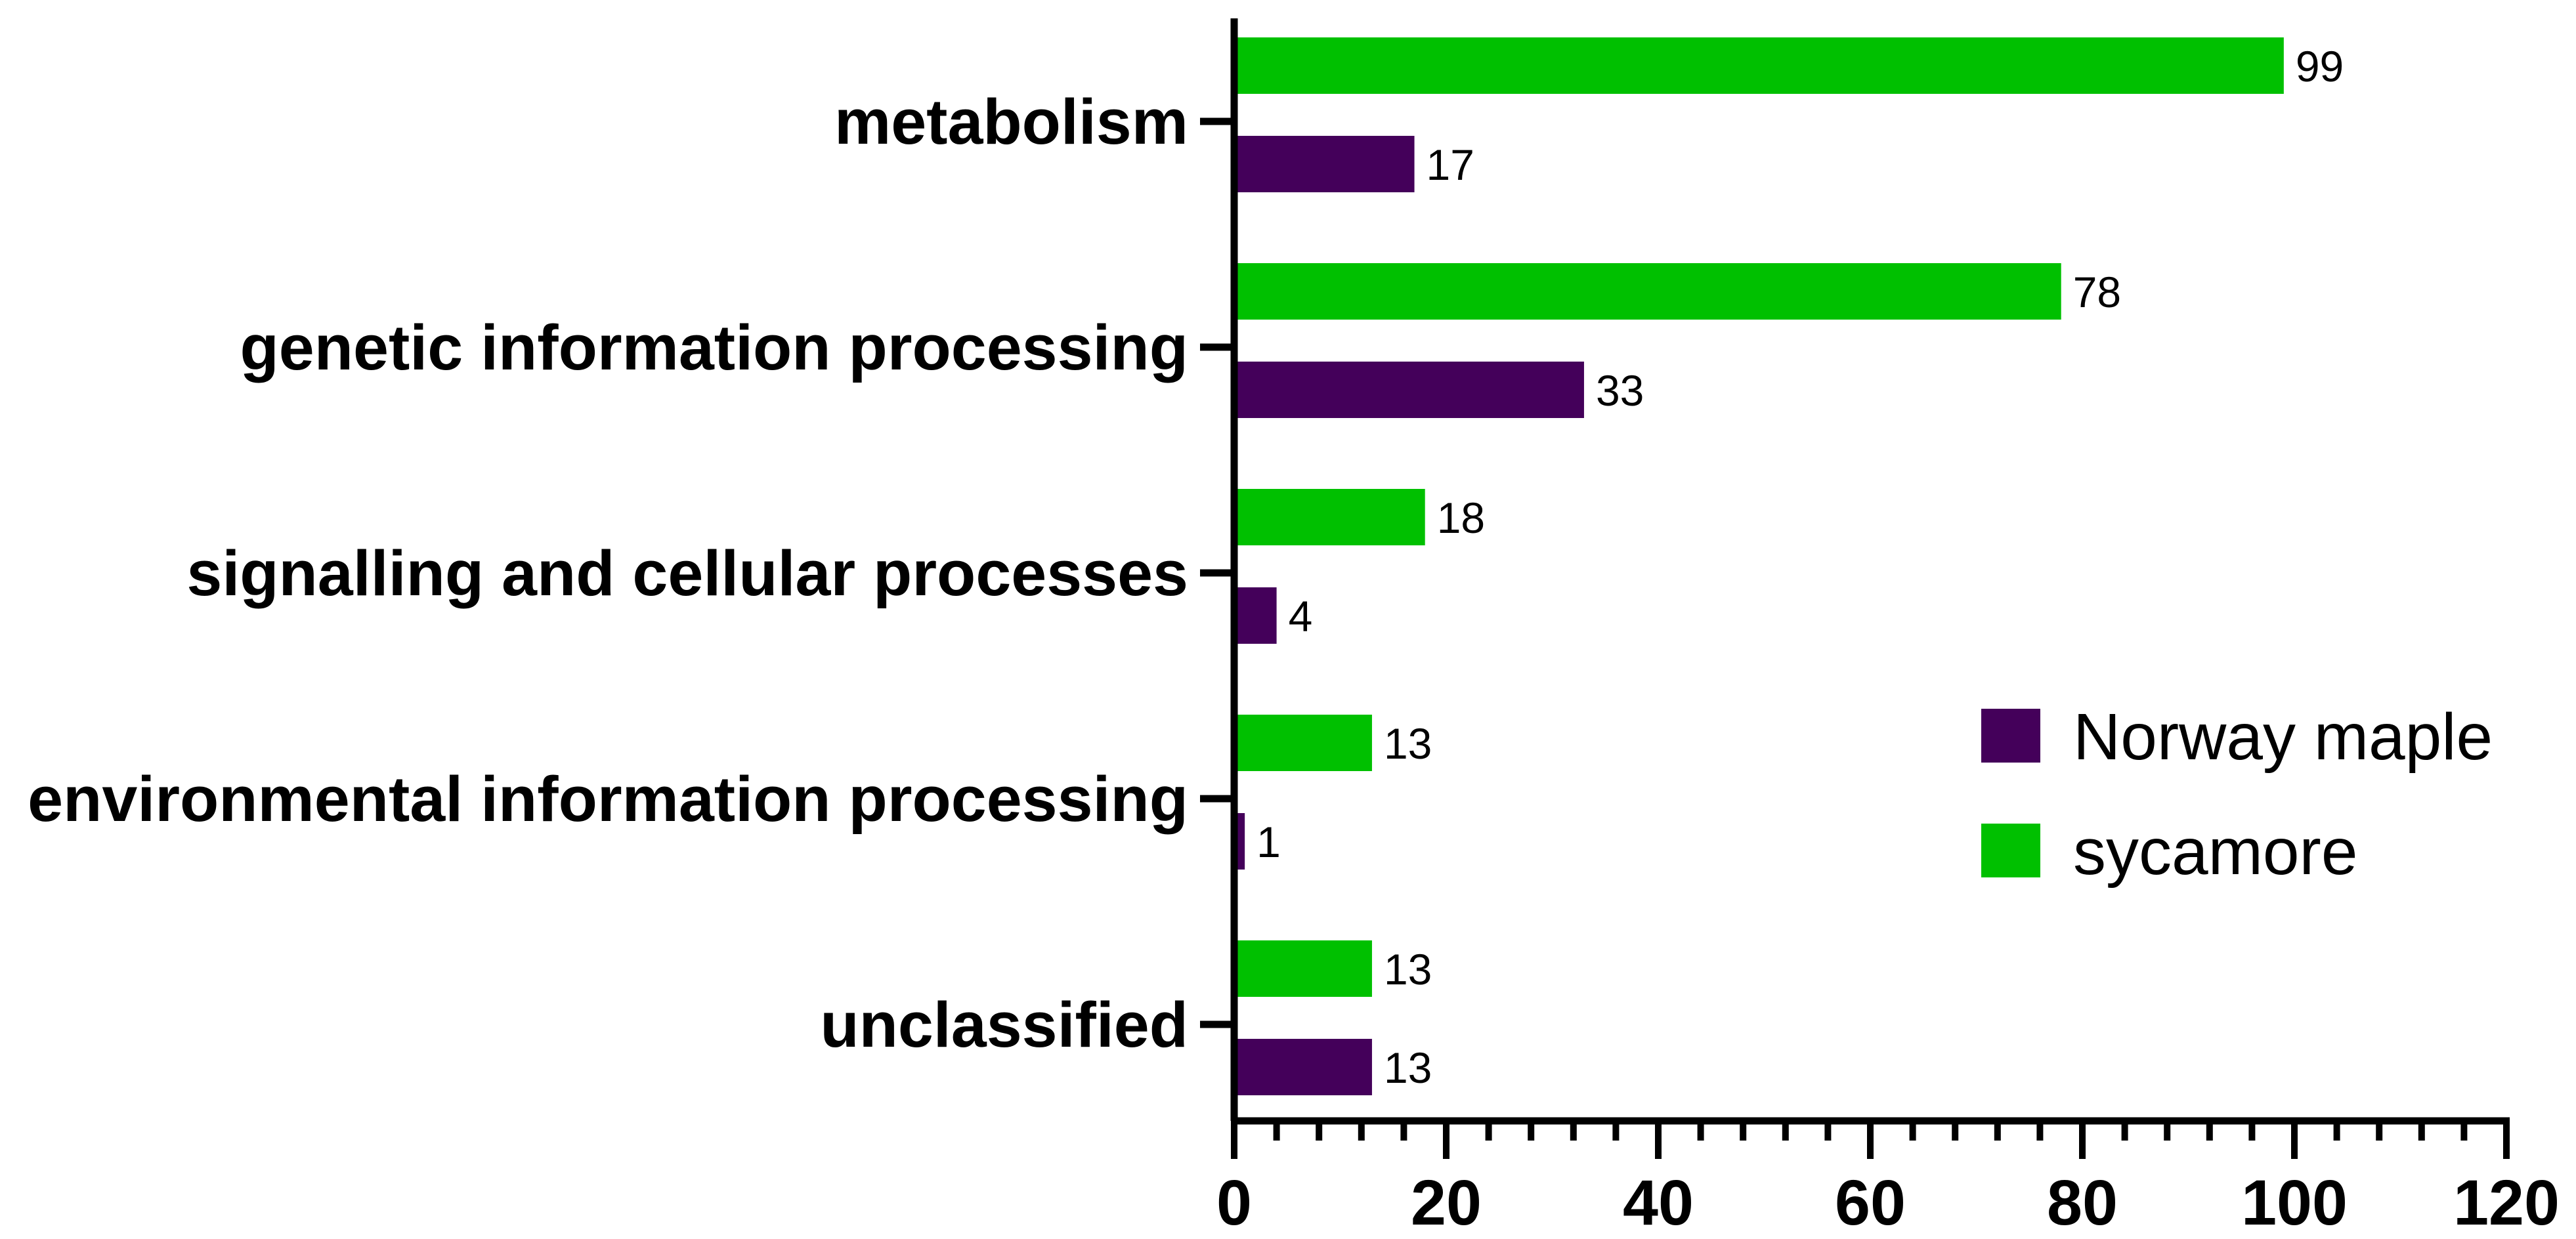  Describe the element at coordinates (1301, 616) in the screenshot. I see `data-label-norway-maple-signalling-and-cellular-processes: 4` at that location.